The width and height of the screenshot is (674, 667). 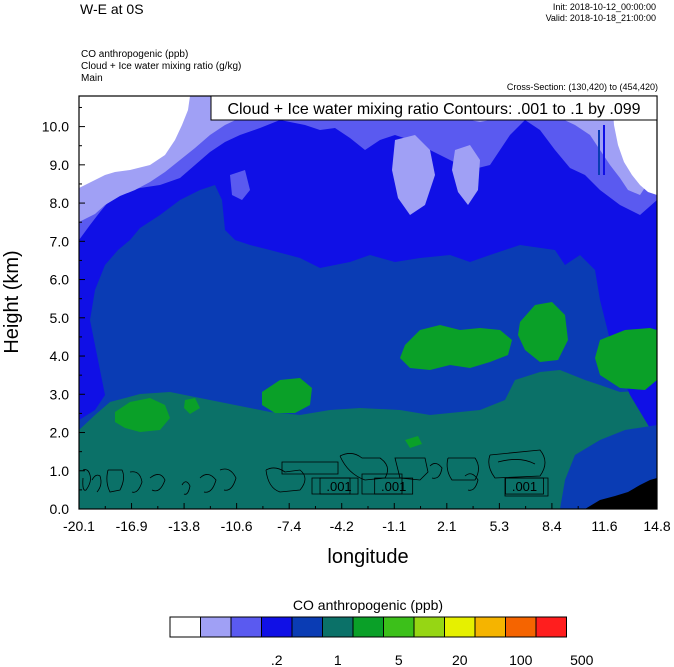 What do you see at coordinates (60, 509) in the screenshot?
I see `y-tick-label: 0.0` at bounding box center [60, 509].